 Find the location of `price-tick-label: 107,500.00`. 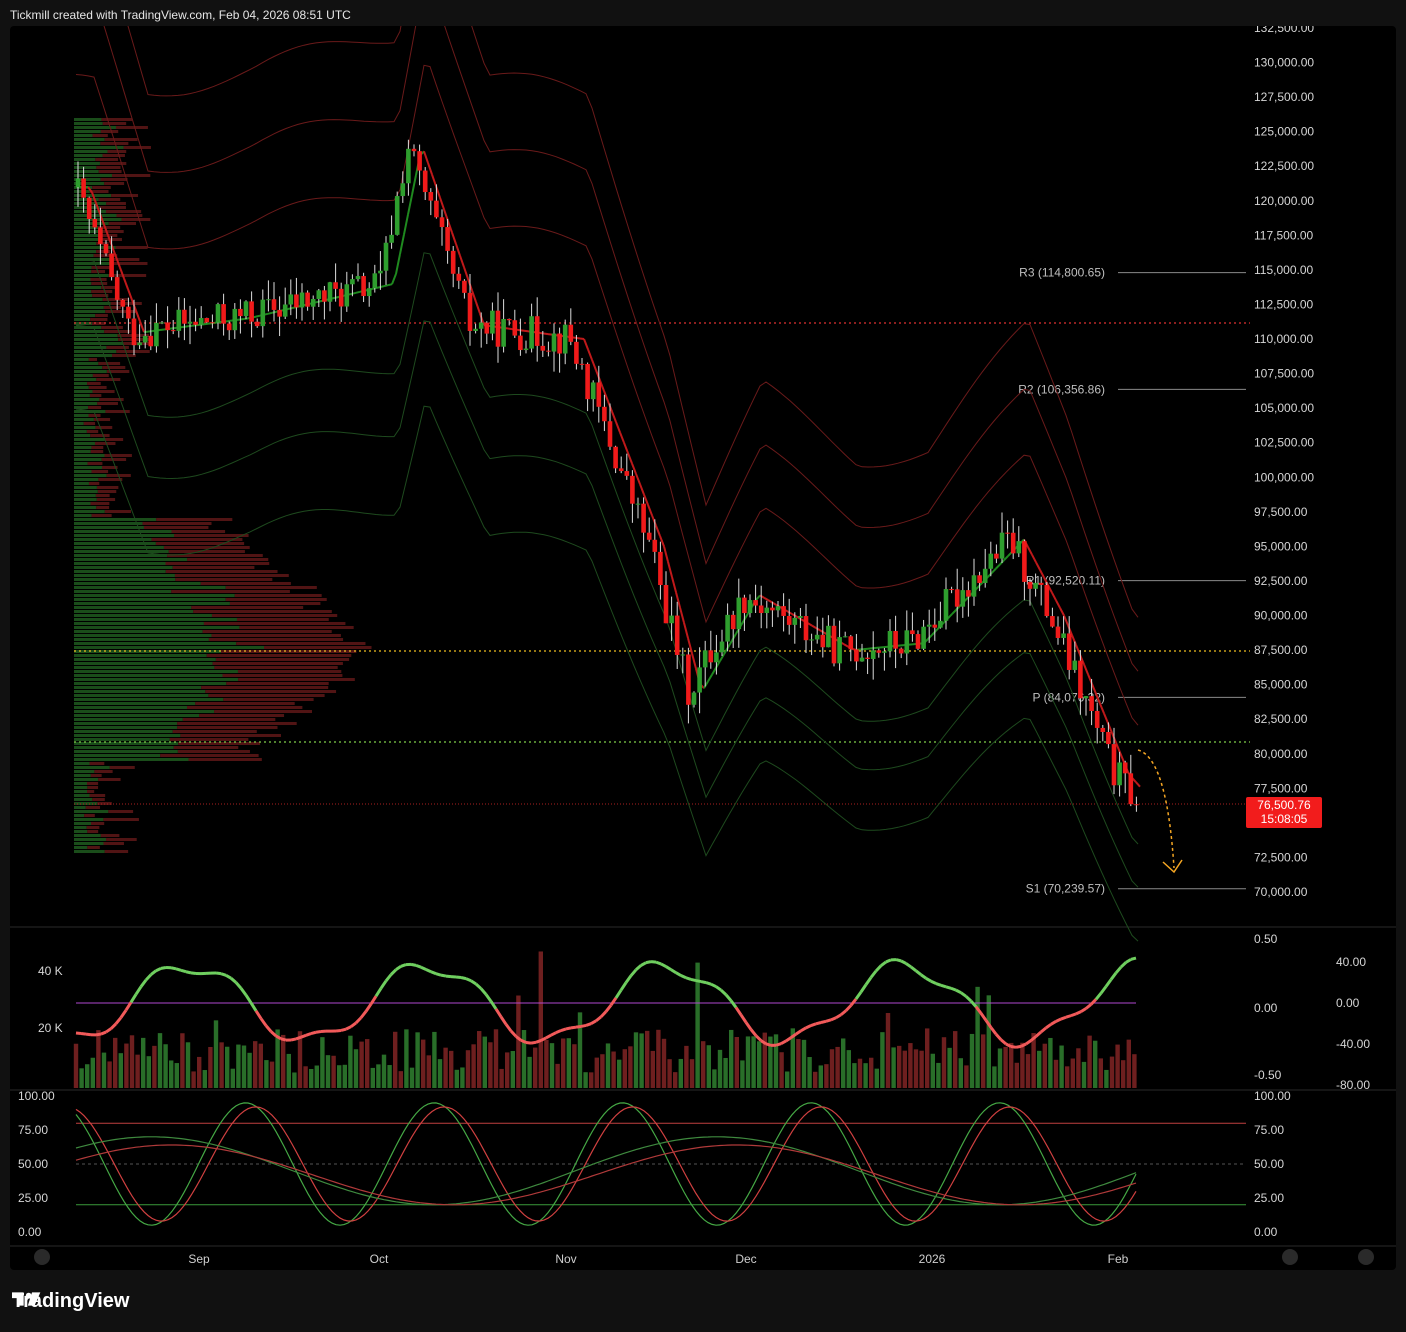

price-tick-label: 107,500.00 is located at coordinates (1284, 374).